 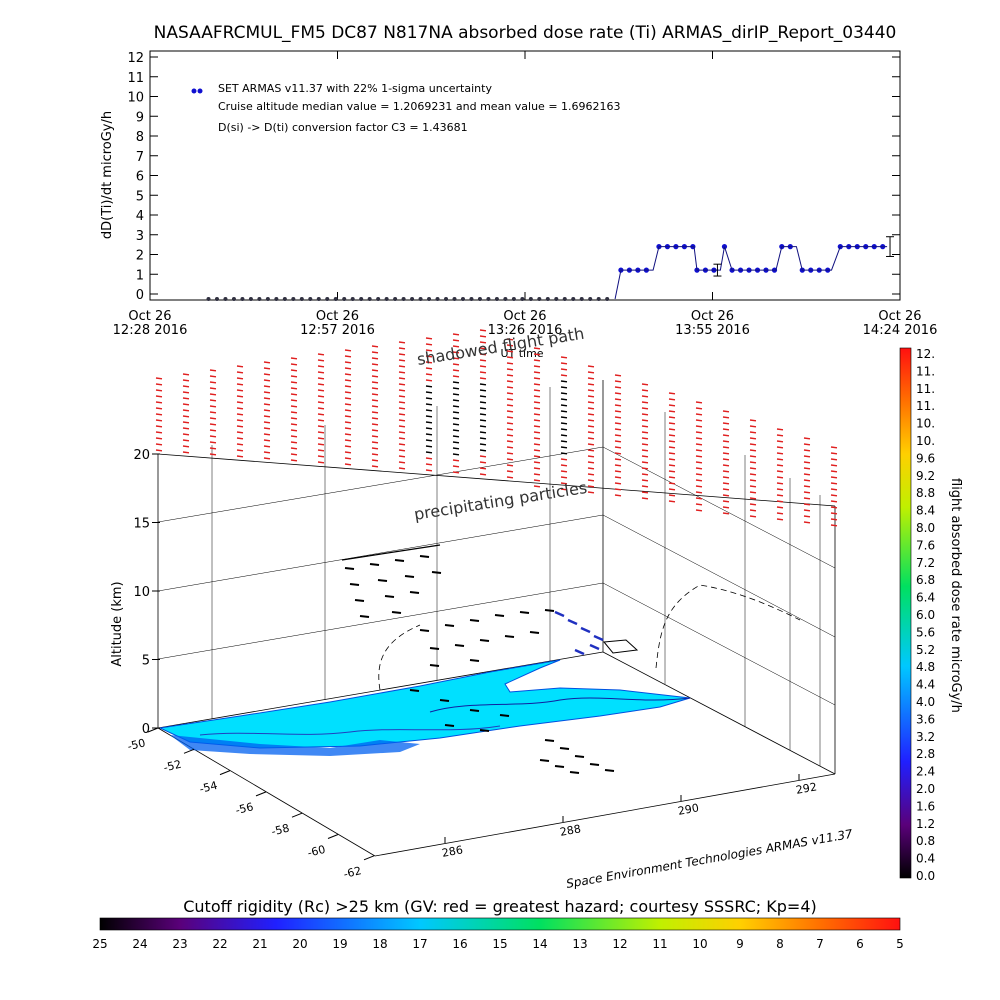 What do you see at coordinates (925, 598) in the screenshot?
I see `dose-colorbar-tick-label: 6.4` at bounding box center [925, 598].